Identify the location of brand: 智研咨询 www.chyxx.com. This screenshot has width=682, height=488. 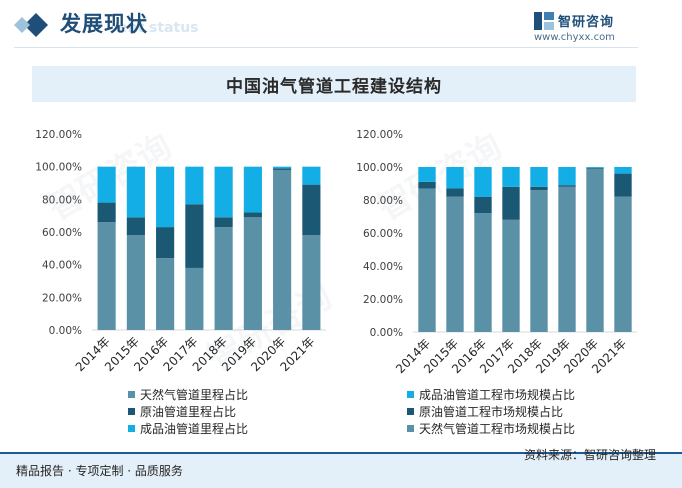
(590, 28).